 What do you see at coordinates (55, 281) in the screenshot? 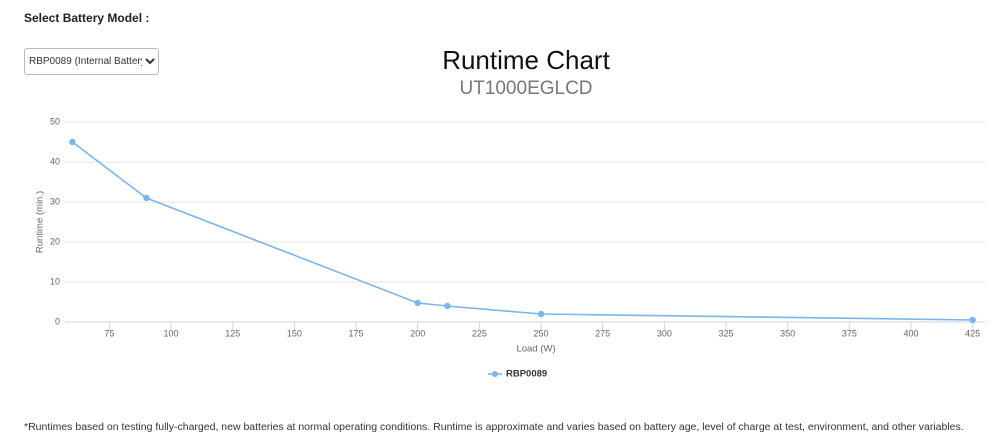
I see `y-tick-label: 10` at bounding box center [55, 281].